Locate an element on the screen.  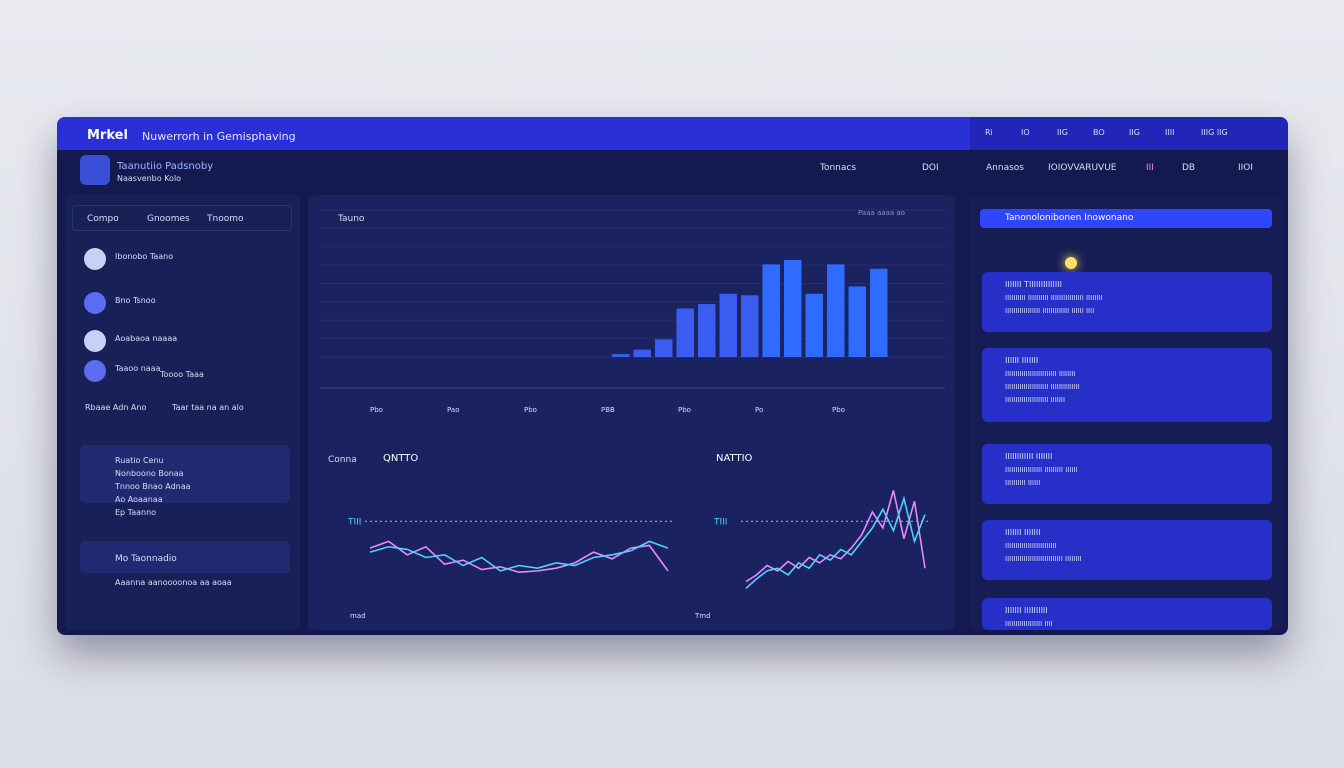
sidebar-item: Aoabaoa naaaa is located at coordinates (146, 338).